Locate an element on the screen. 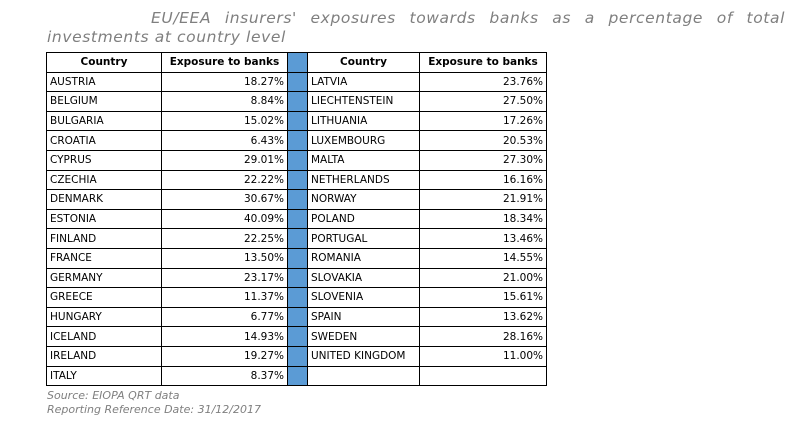 This screenshot has height=424, width=802. table-row: BELGIUM 8.84% LIECHTENSTEIN 27.50% is located at coordinates (296, 101).